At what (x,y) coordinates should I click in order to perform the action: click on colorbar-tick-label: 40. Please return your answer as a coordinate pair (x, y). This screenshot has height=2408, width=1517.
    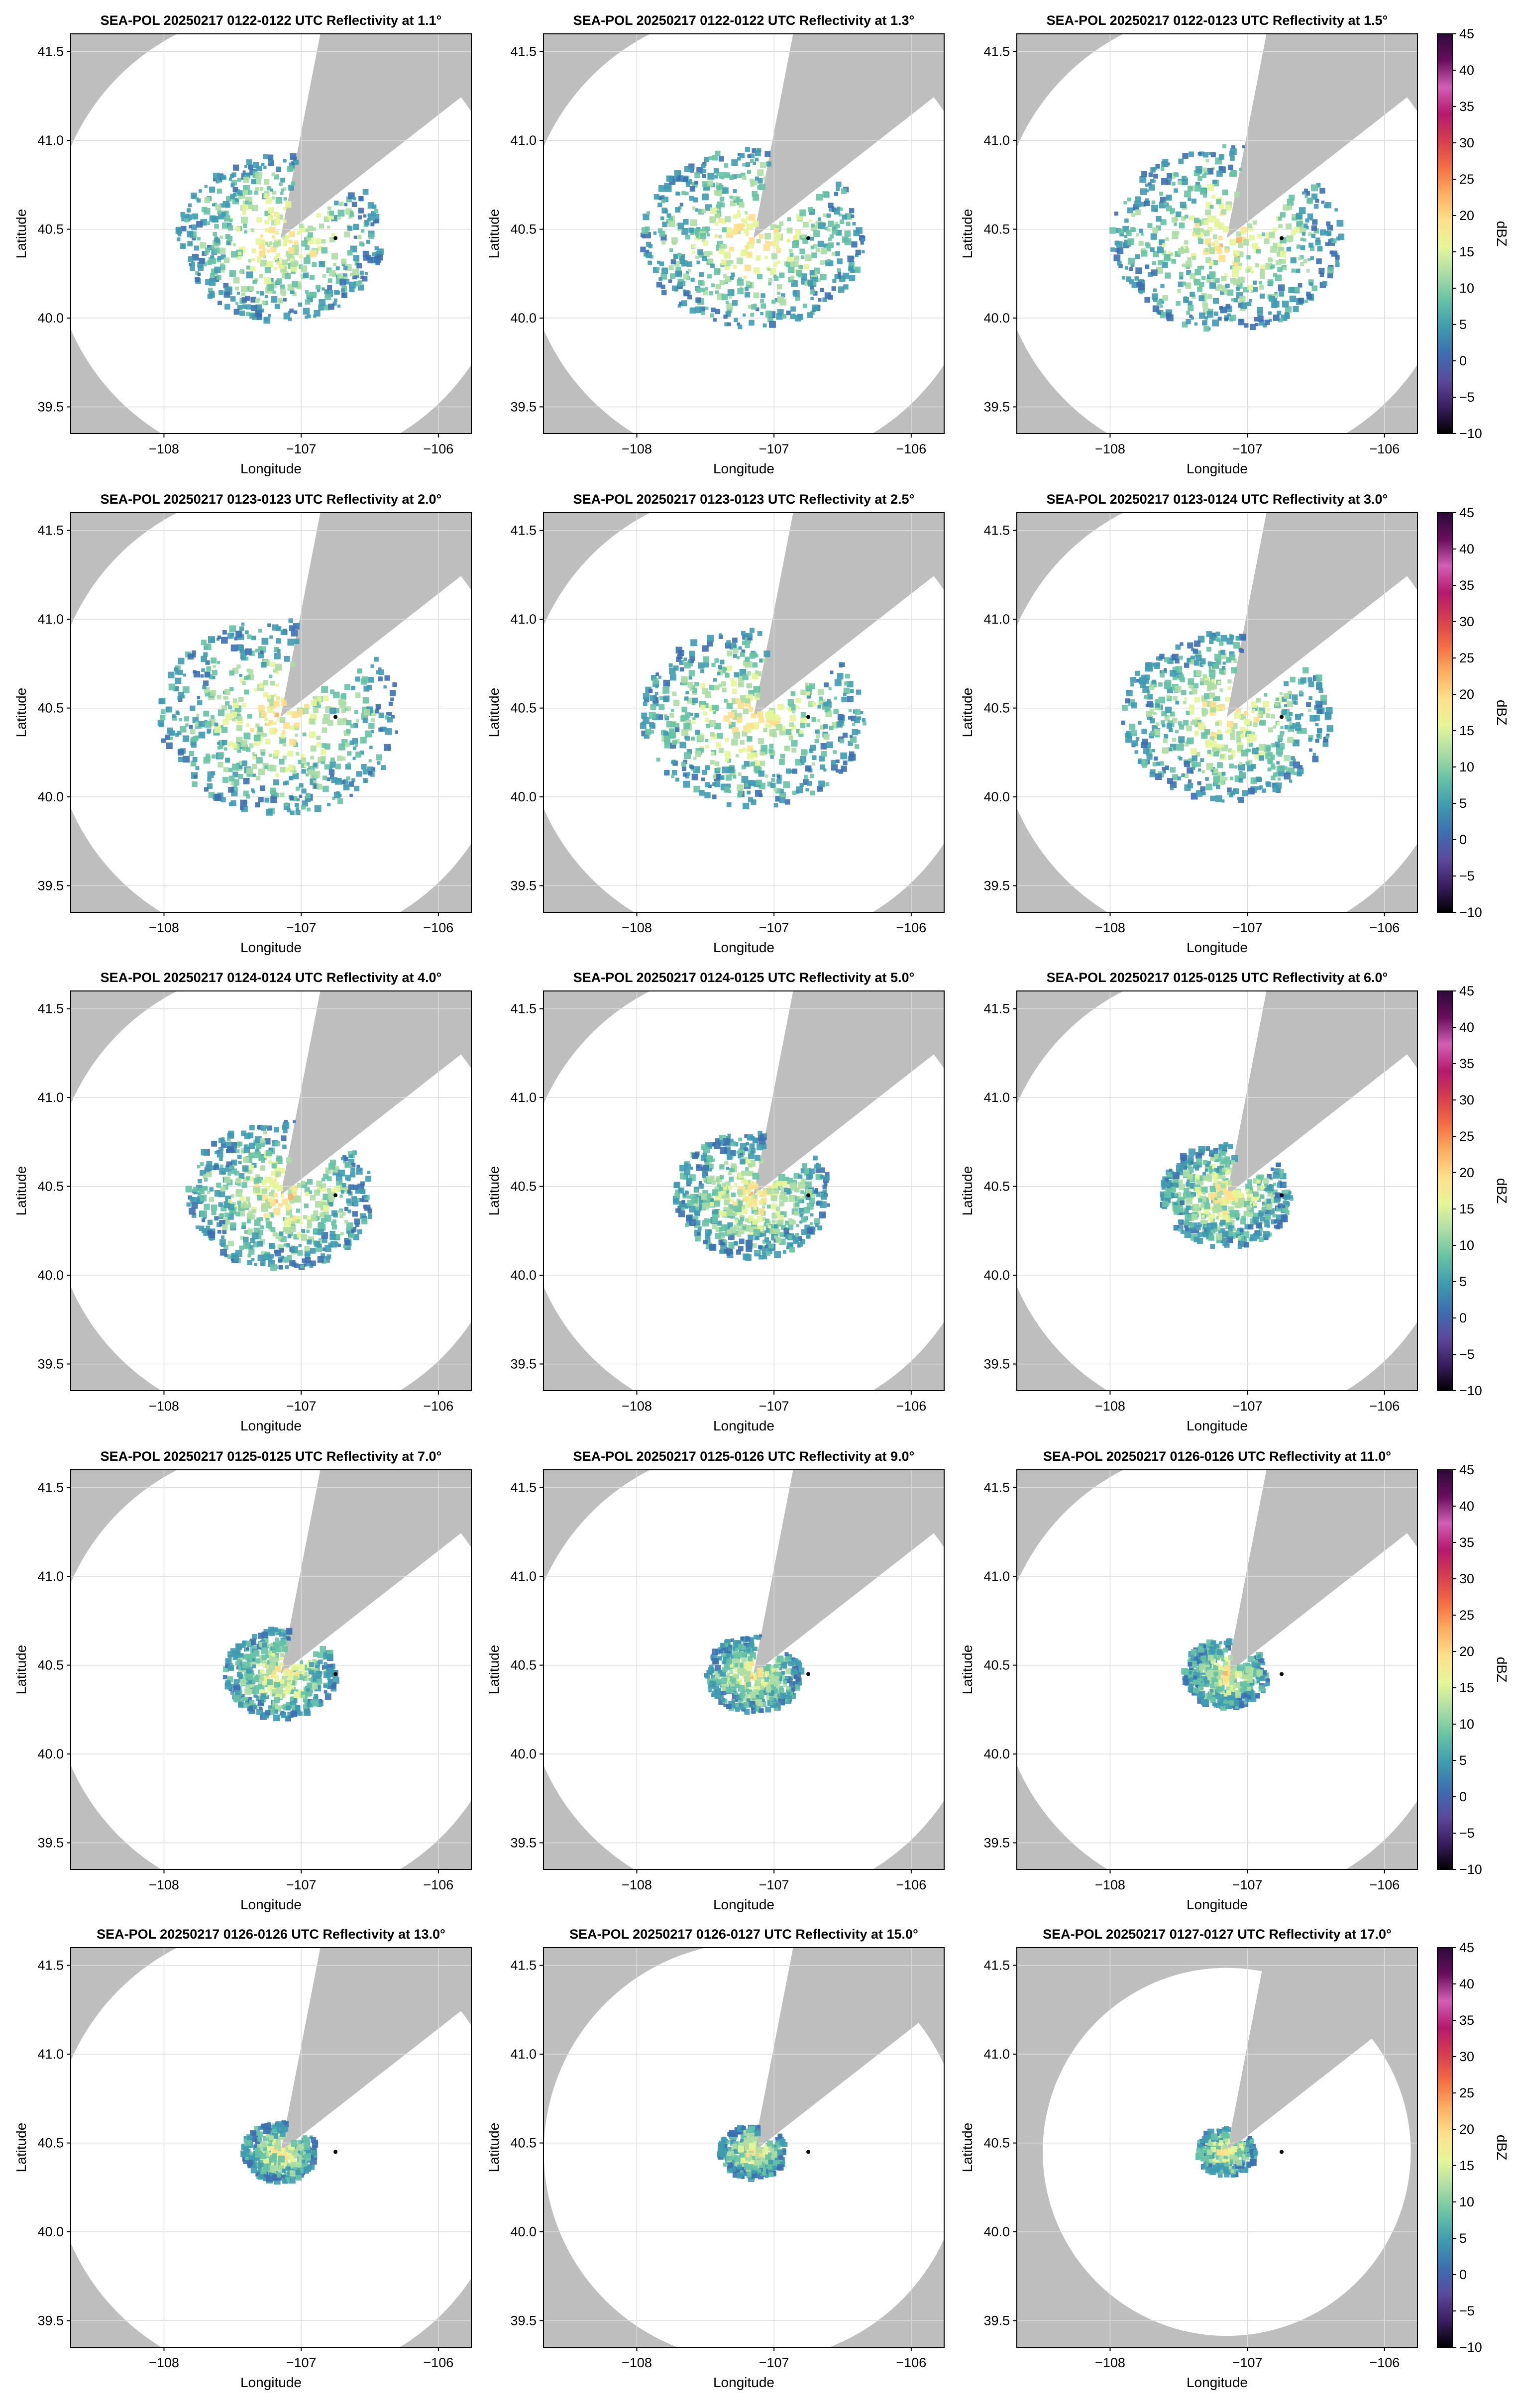
    Looking at the image, I should click on (1466, 1506).